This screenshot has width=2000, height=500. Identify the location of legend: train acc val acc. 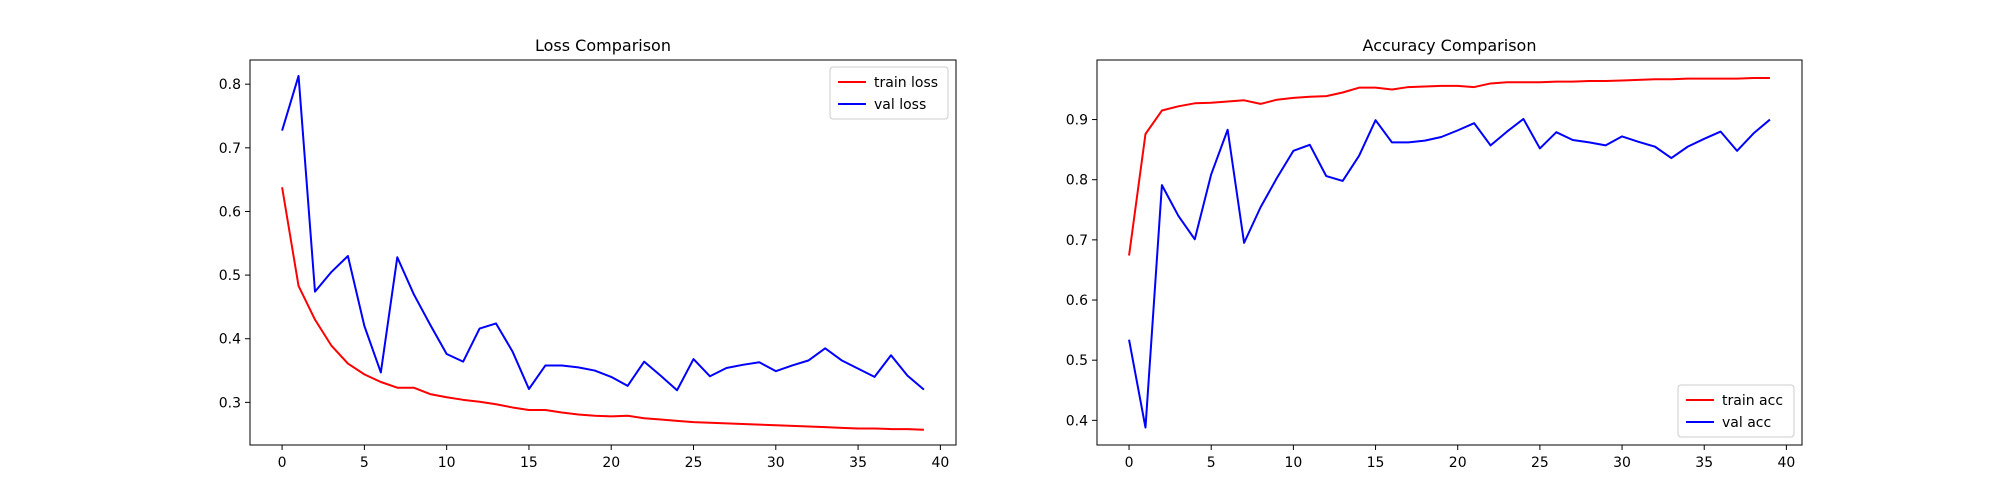
(1736, 411).